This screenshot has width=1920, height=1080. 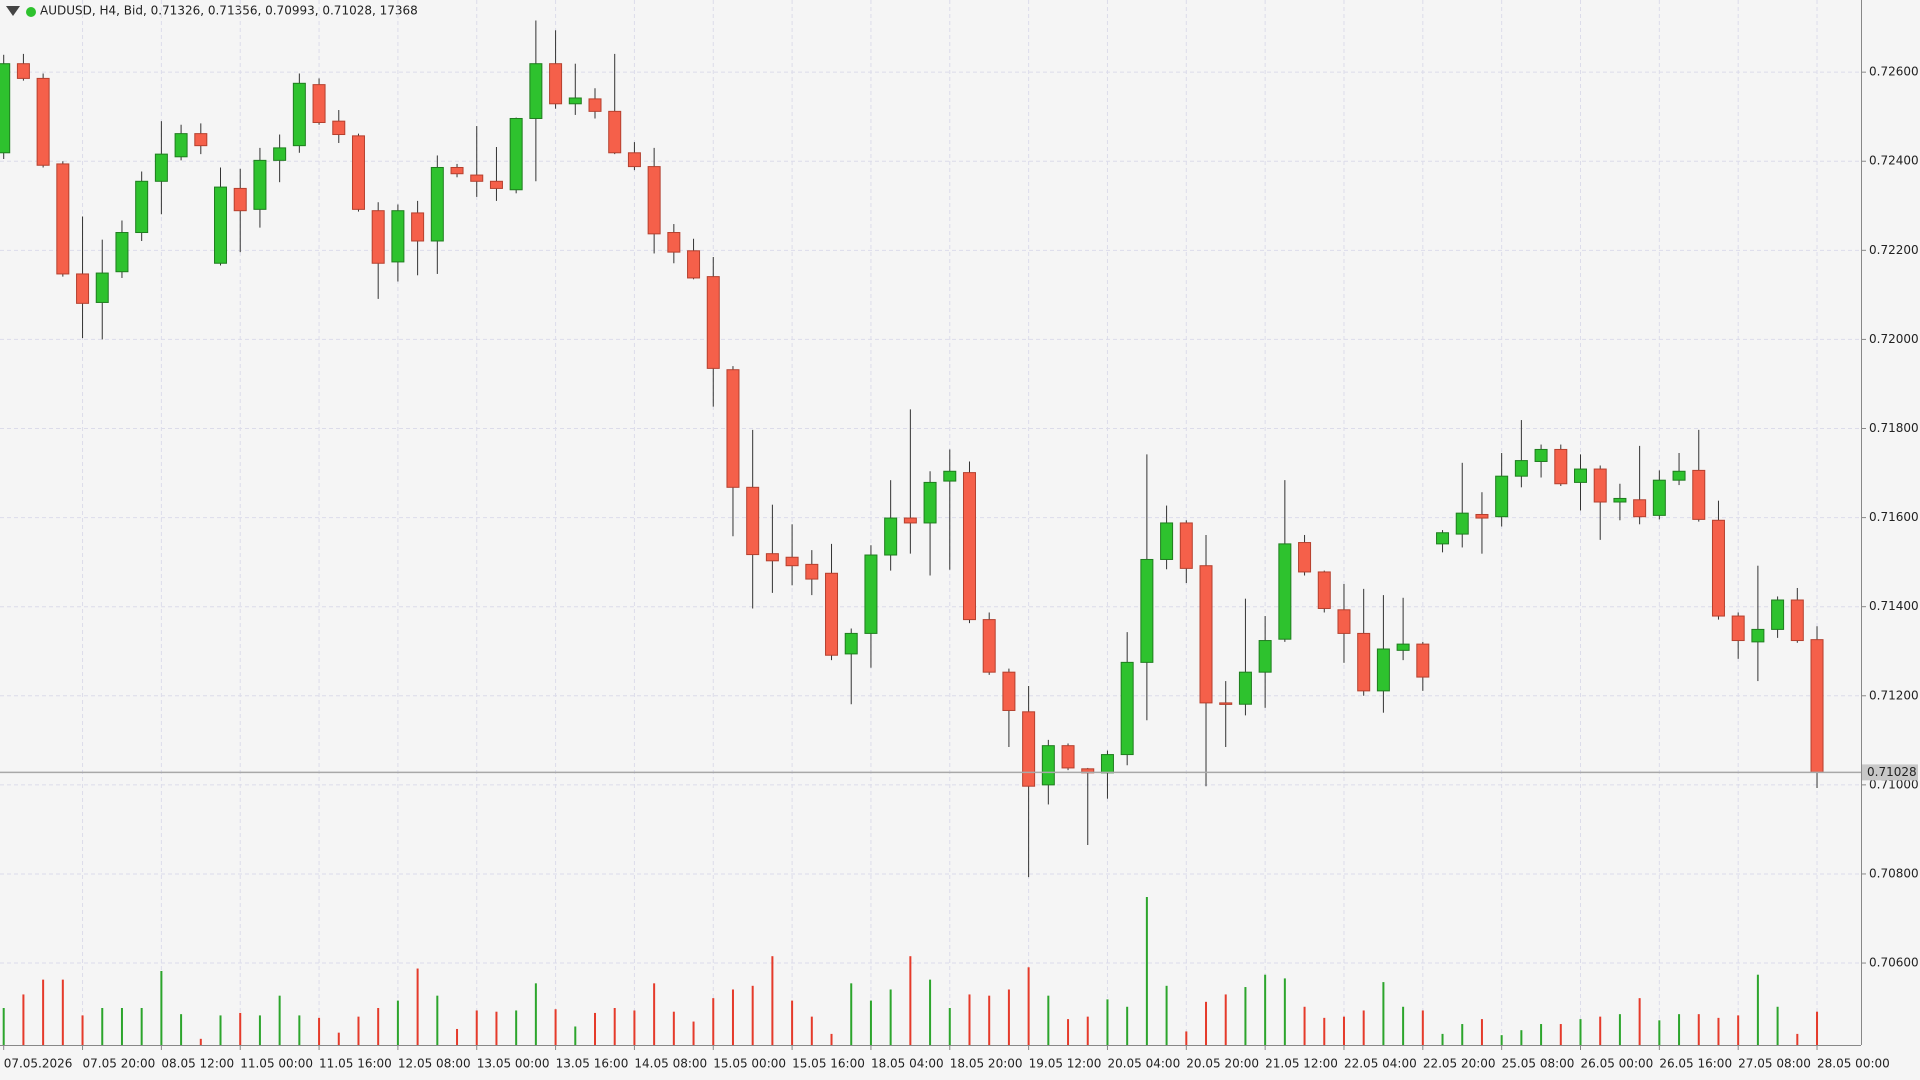 I want to click on x-tick-label: 22.05 20:00, so click(x=1459, y=1064).